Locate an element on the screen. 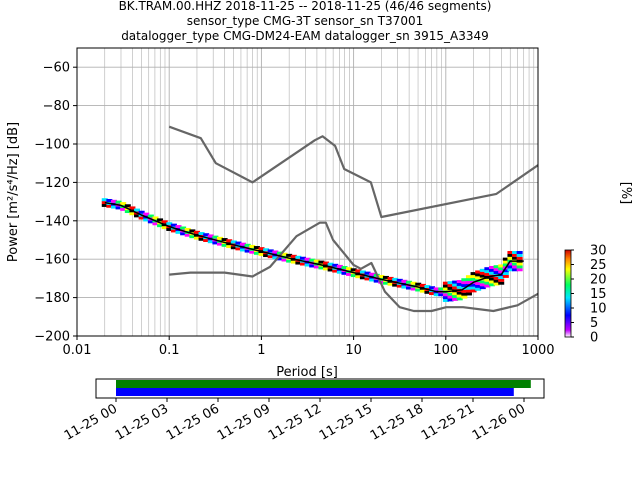  series-line-noise-model-high is located at coordinates (353, 172).